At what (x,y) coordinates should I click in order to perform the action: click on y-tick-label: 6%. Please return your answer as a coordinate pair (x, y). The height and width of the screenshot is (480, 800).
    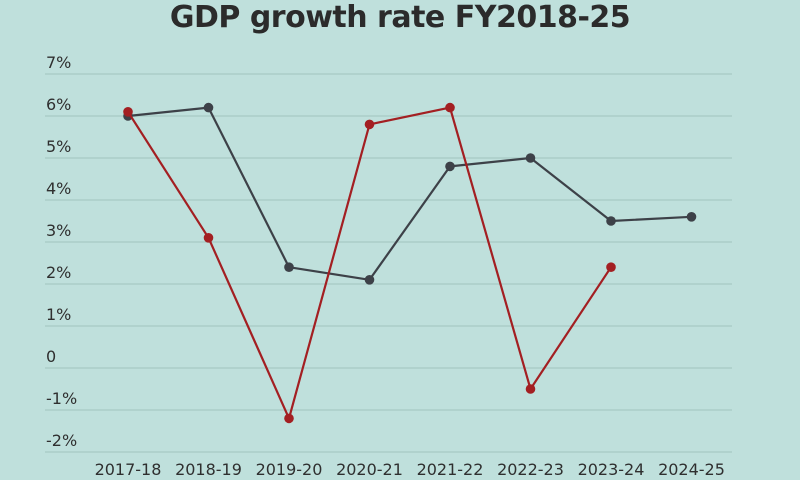
    Looking at the image, I should click on (58, 104).